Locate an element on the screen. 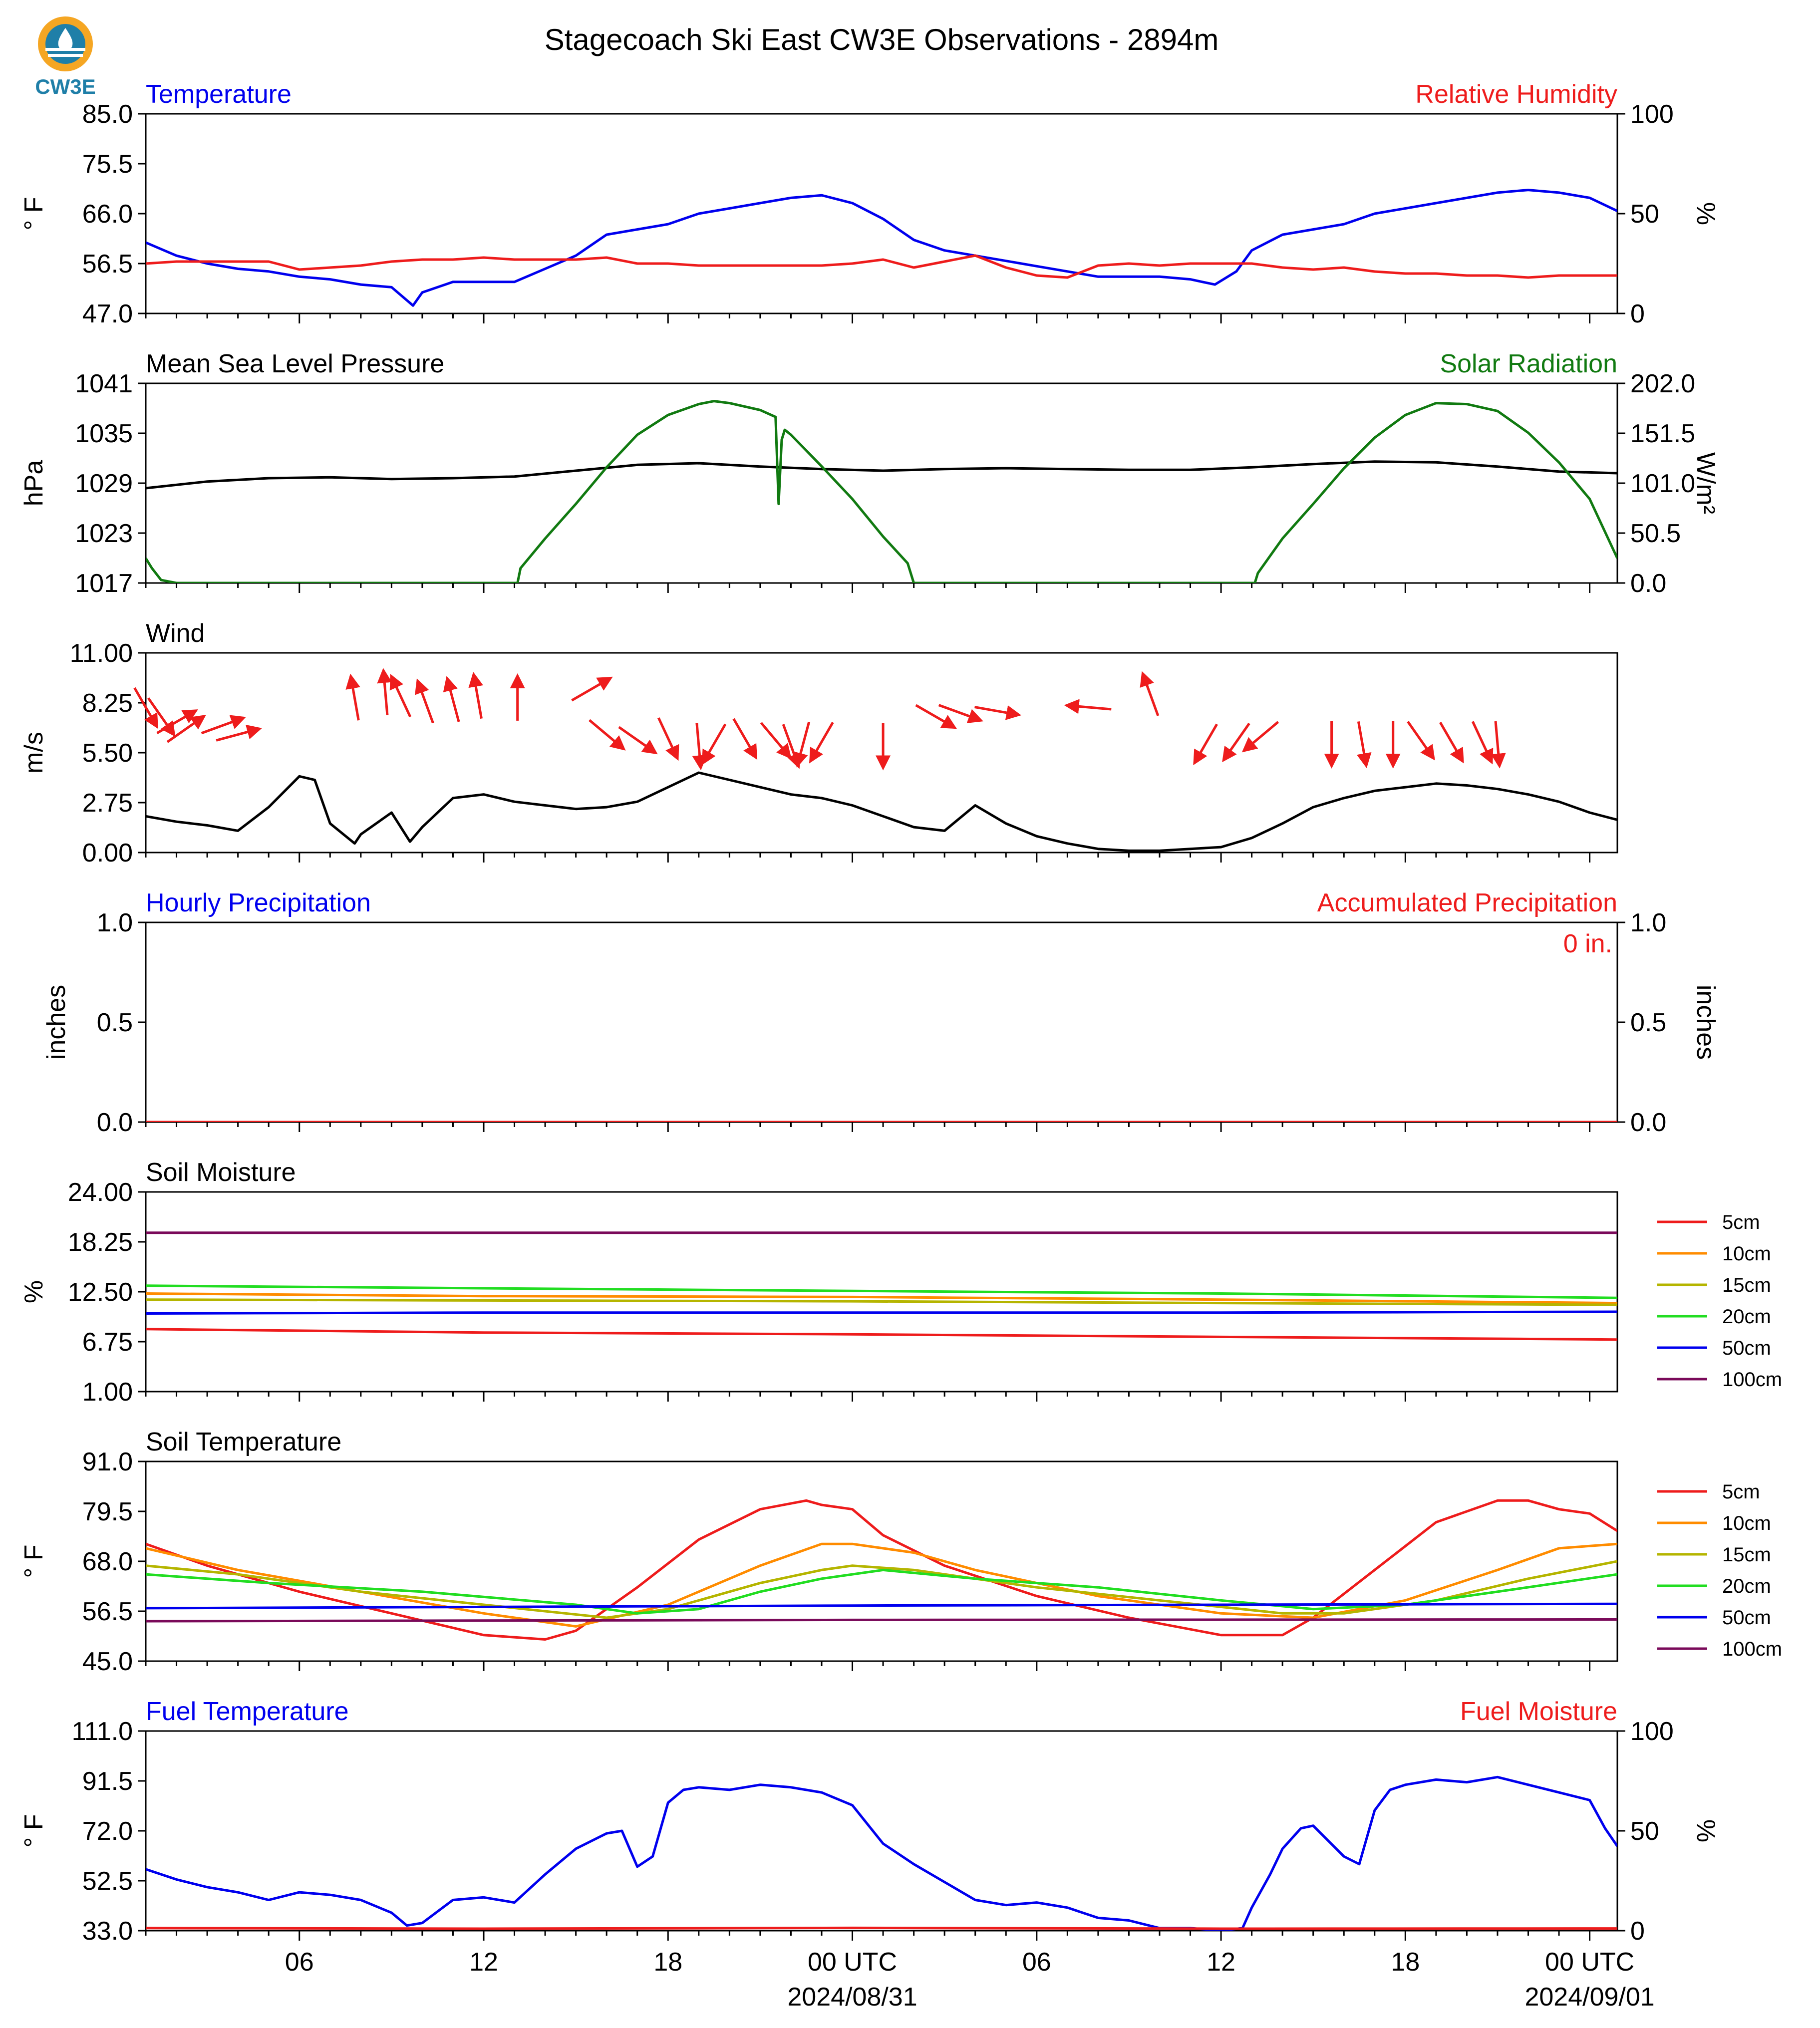  accumulated-precip-annotation: 0 in. is located at coordinates (1587, 943).